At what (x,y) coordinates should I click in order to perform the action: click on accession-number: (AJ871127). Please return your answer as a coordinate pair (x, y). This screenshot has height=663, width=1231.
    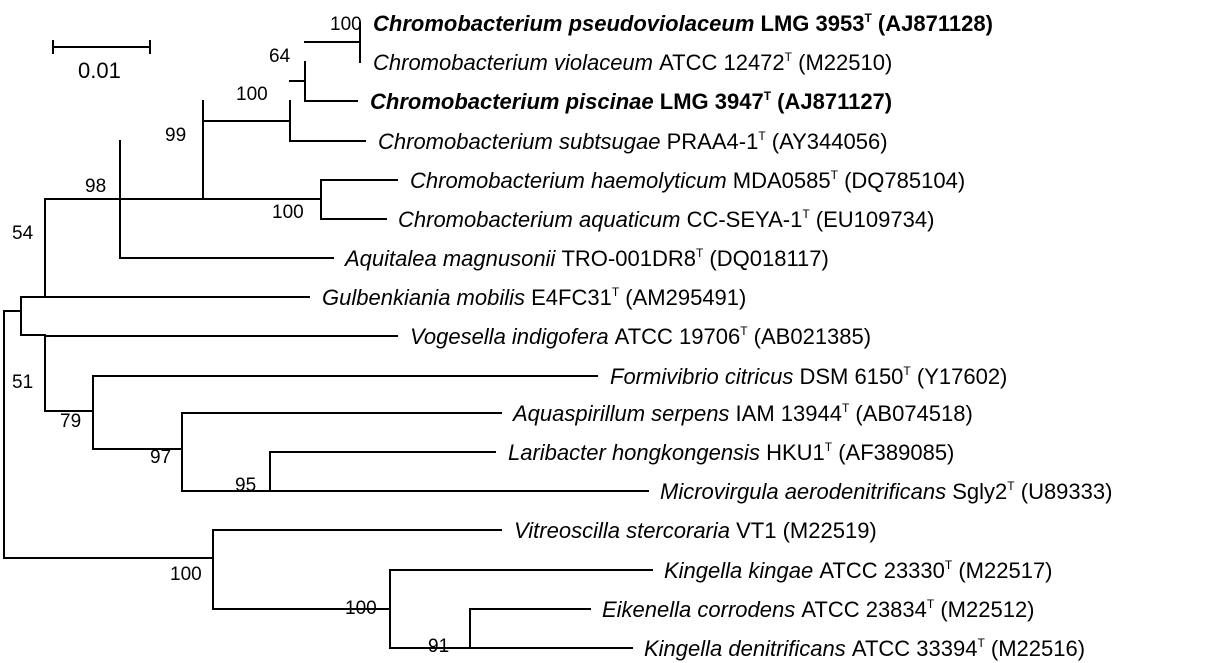
    Looking at the image, I should click on (831, 101).